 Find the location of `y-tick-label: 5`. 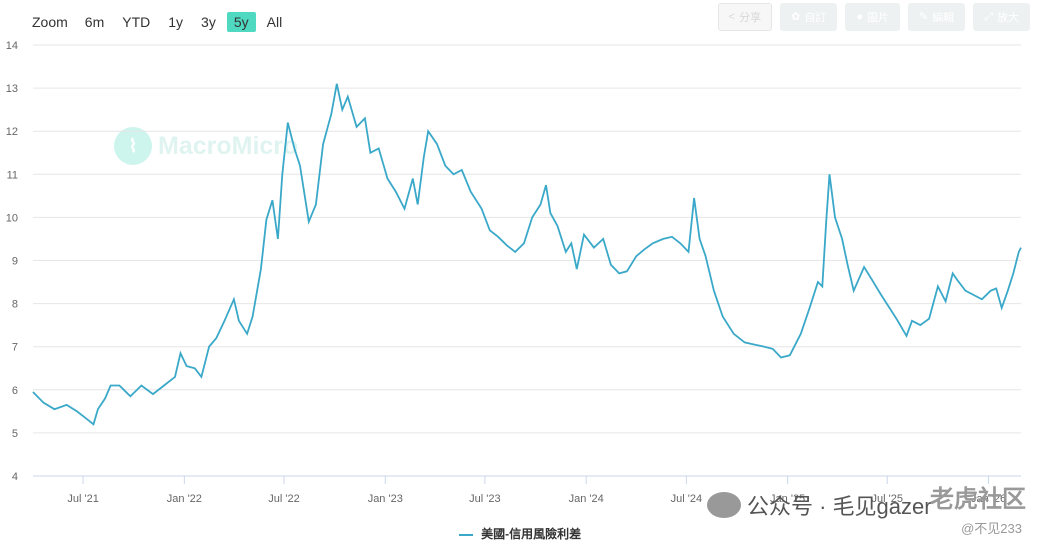

y-tick-label: 5 is located at coordinates (15, 434).